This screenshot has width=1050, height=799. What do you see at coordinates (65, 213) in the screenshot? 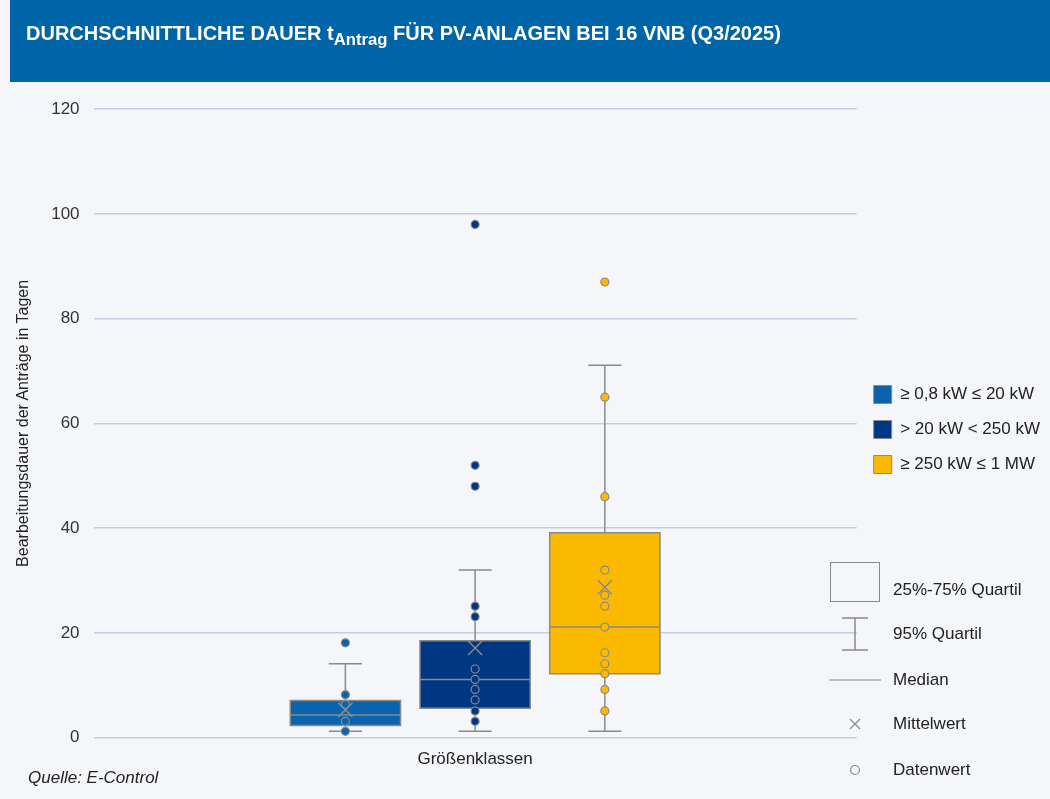
I see `y-tick-label: 100` at bounding box center [65, 213].